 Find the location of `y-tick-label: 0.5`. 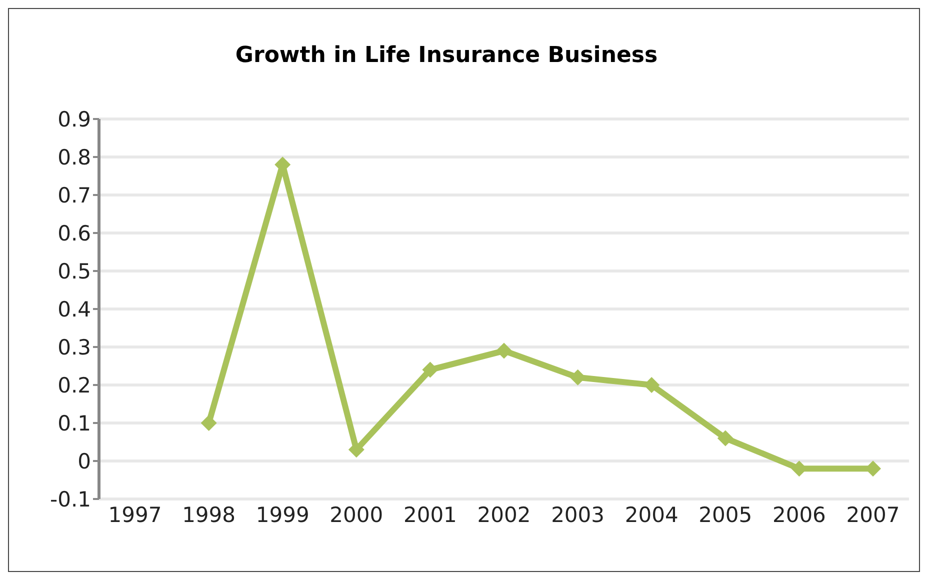

y-tick-label: 0.5 is located at coordinates (74, 271).